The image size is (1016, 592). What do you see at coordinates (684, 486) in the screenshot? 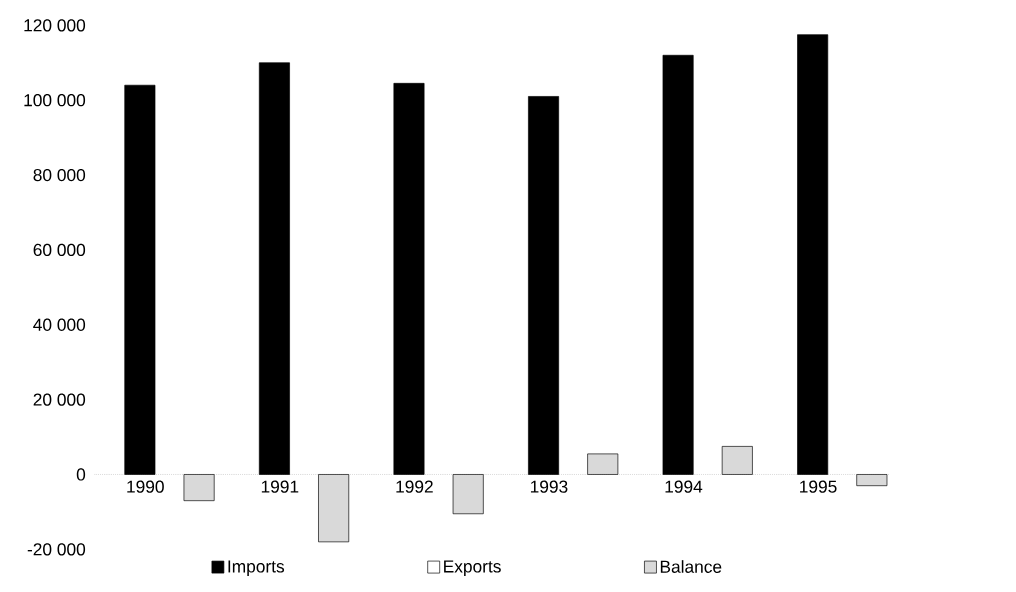
I see `x-tick-label: 1994` at bounding box center [684, 486].